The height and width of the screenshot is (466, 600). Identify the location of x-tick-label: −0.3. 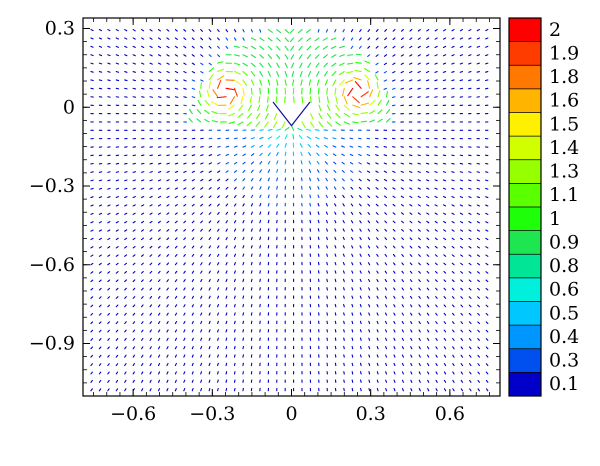
(212, 414).